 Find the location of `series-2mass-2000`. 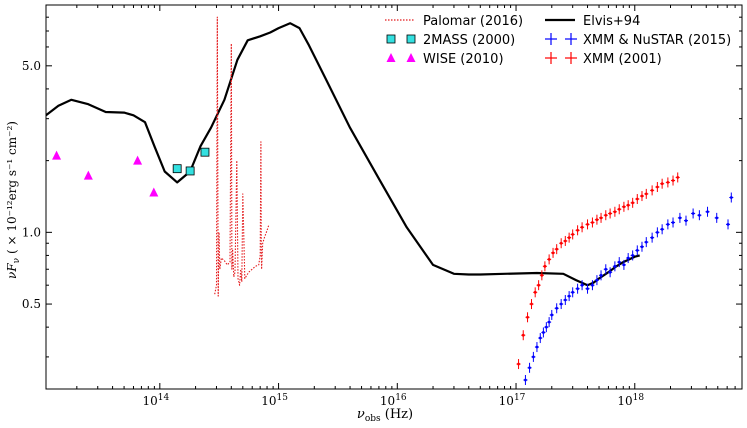

series-2mass-2000 is located at coordinates (191, 161).